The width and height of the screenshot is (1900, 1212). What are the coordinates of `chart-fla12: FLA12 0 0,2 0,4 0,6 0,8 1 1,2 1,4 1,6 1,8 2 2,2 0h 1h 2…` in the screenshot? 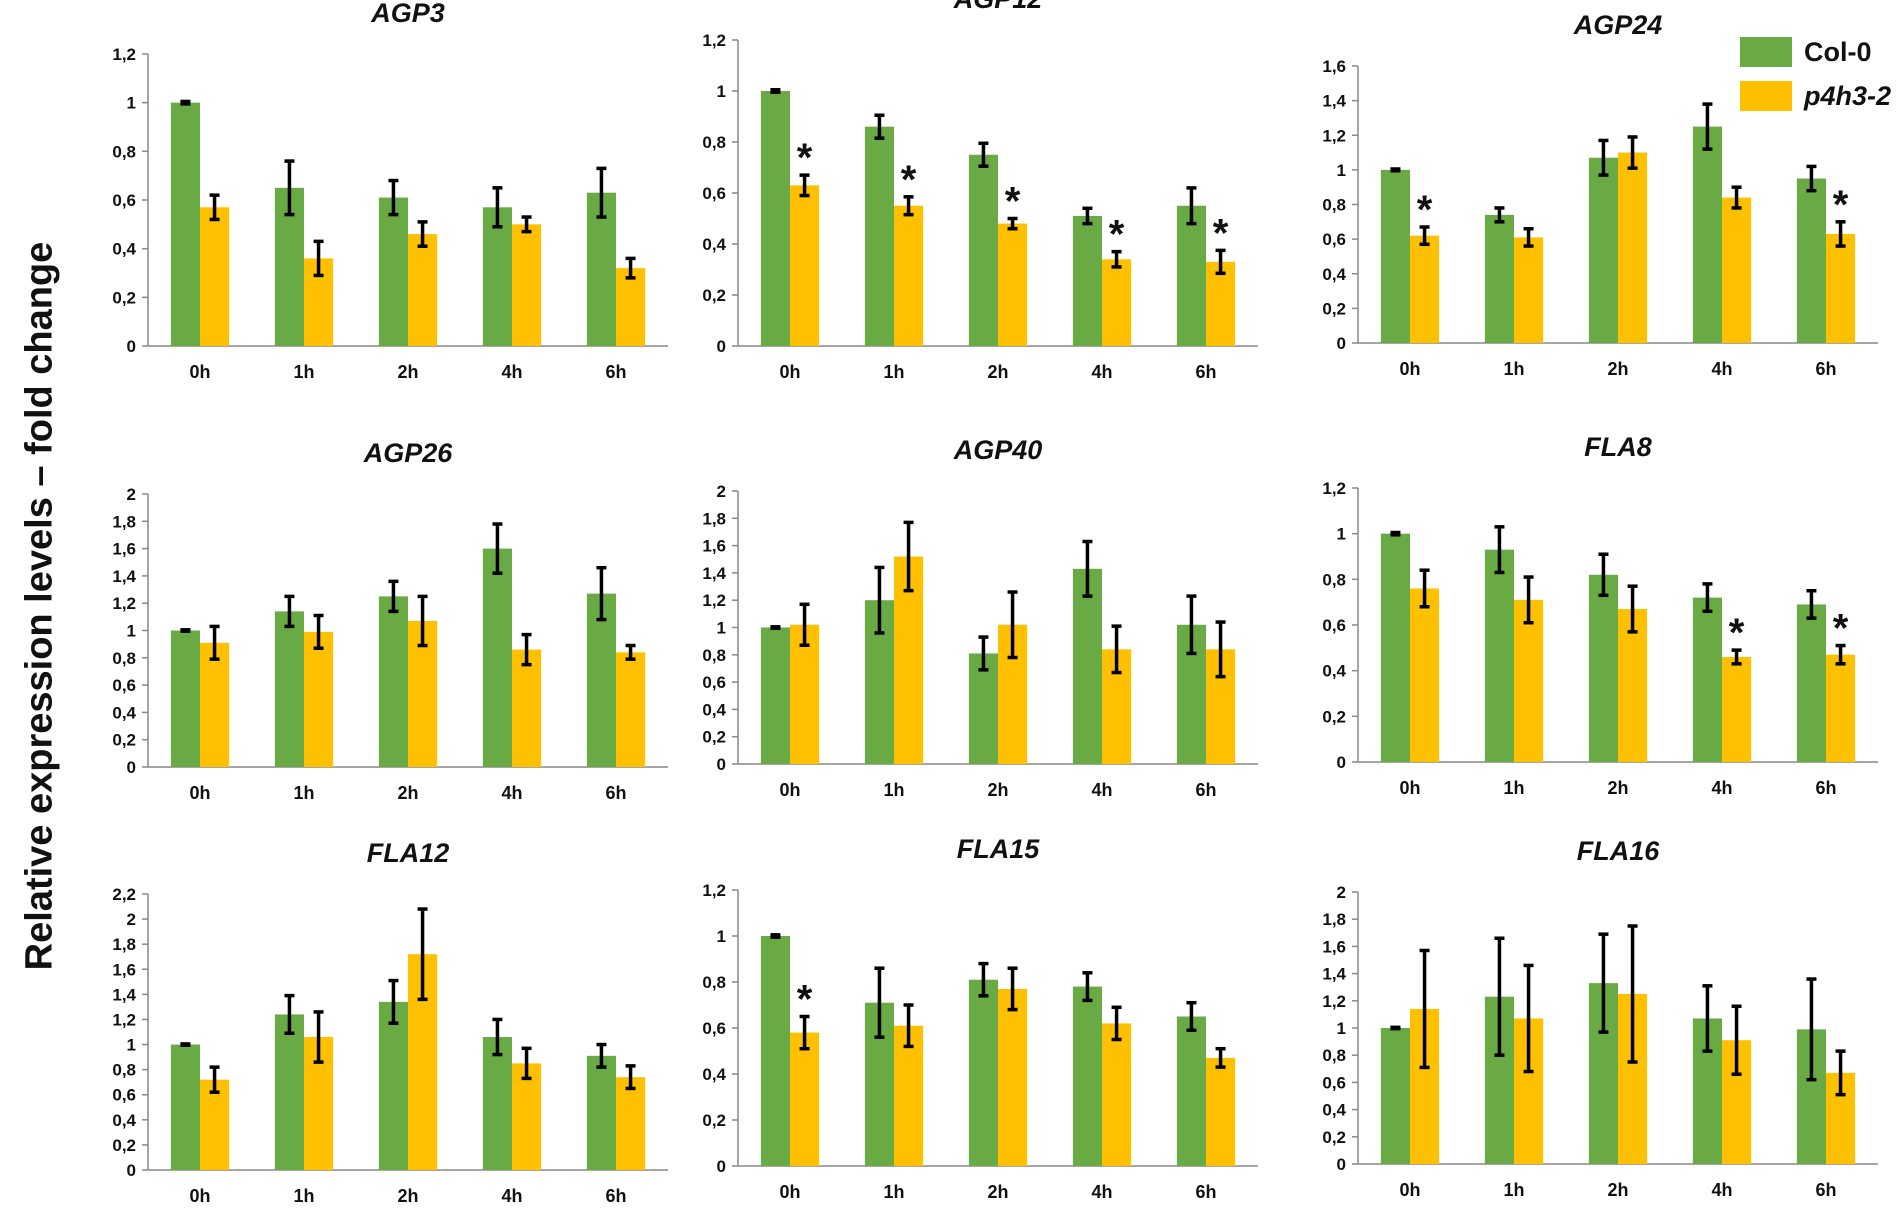 It's located at (390, 1022).